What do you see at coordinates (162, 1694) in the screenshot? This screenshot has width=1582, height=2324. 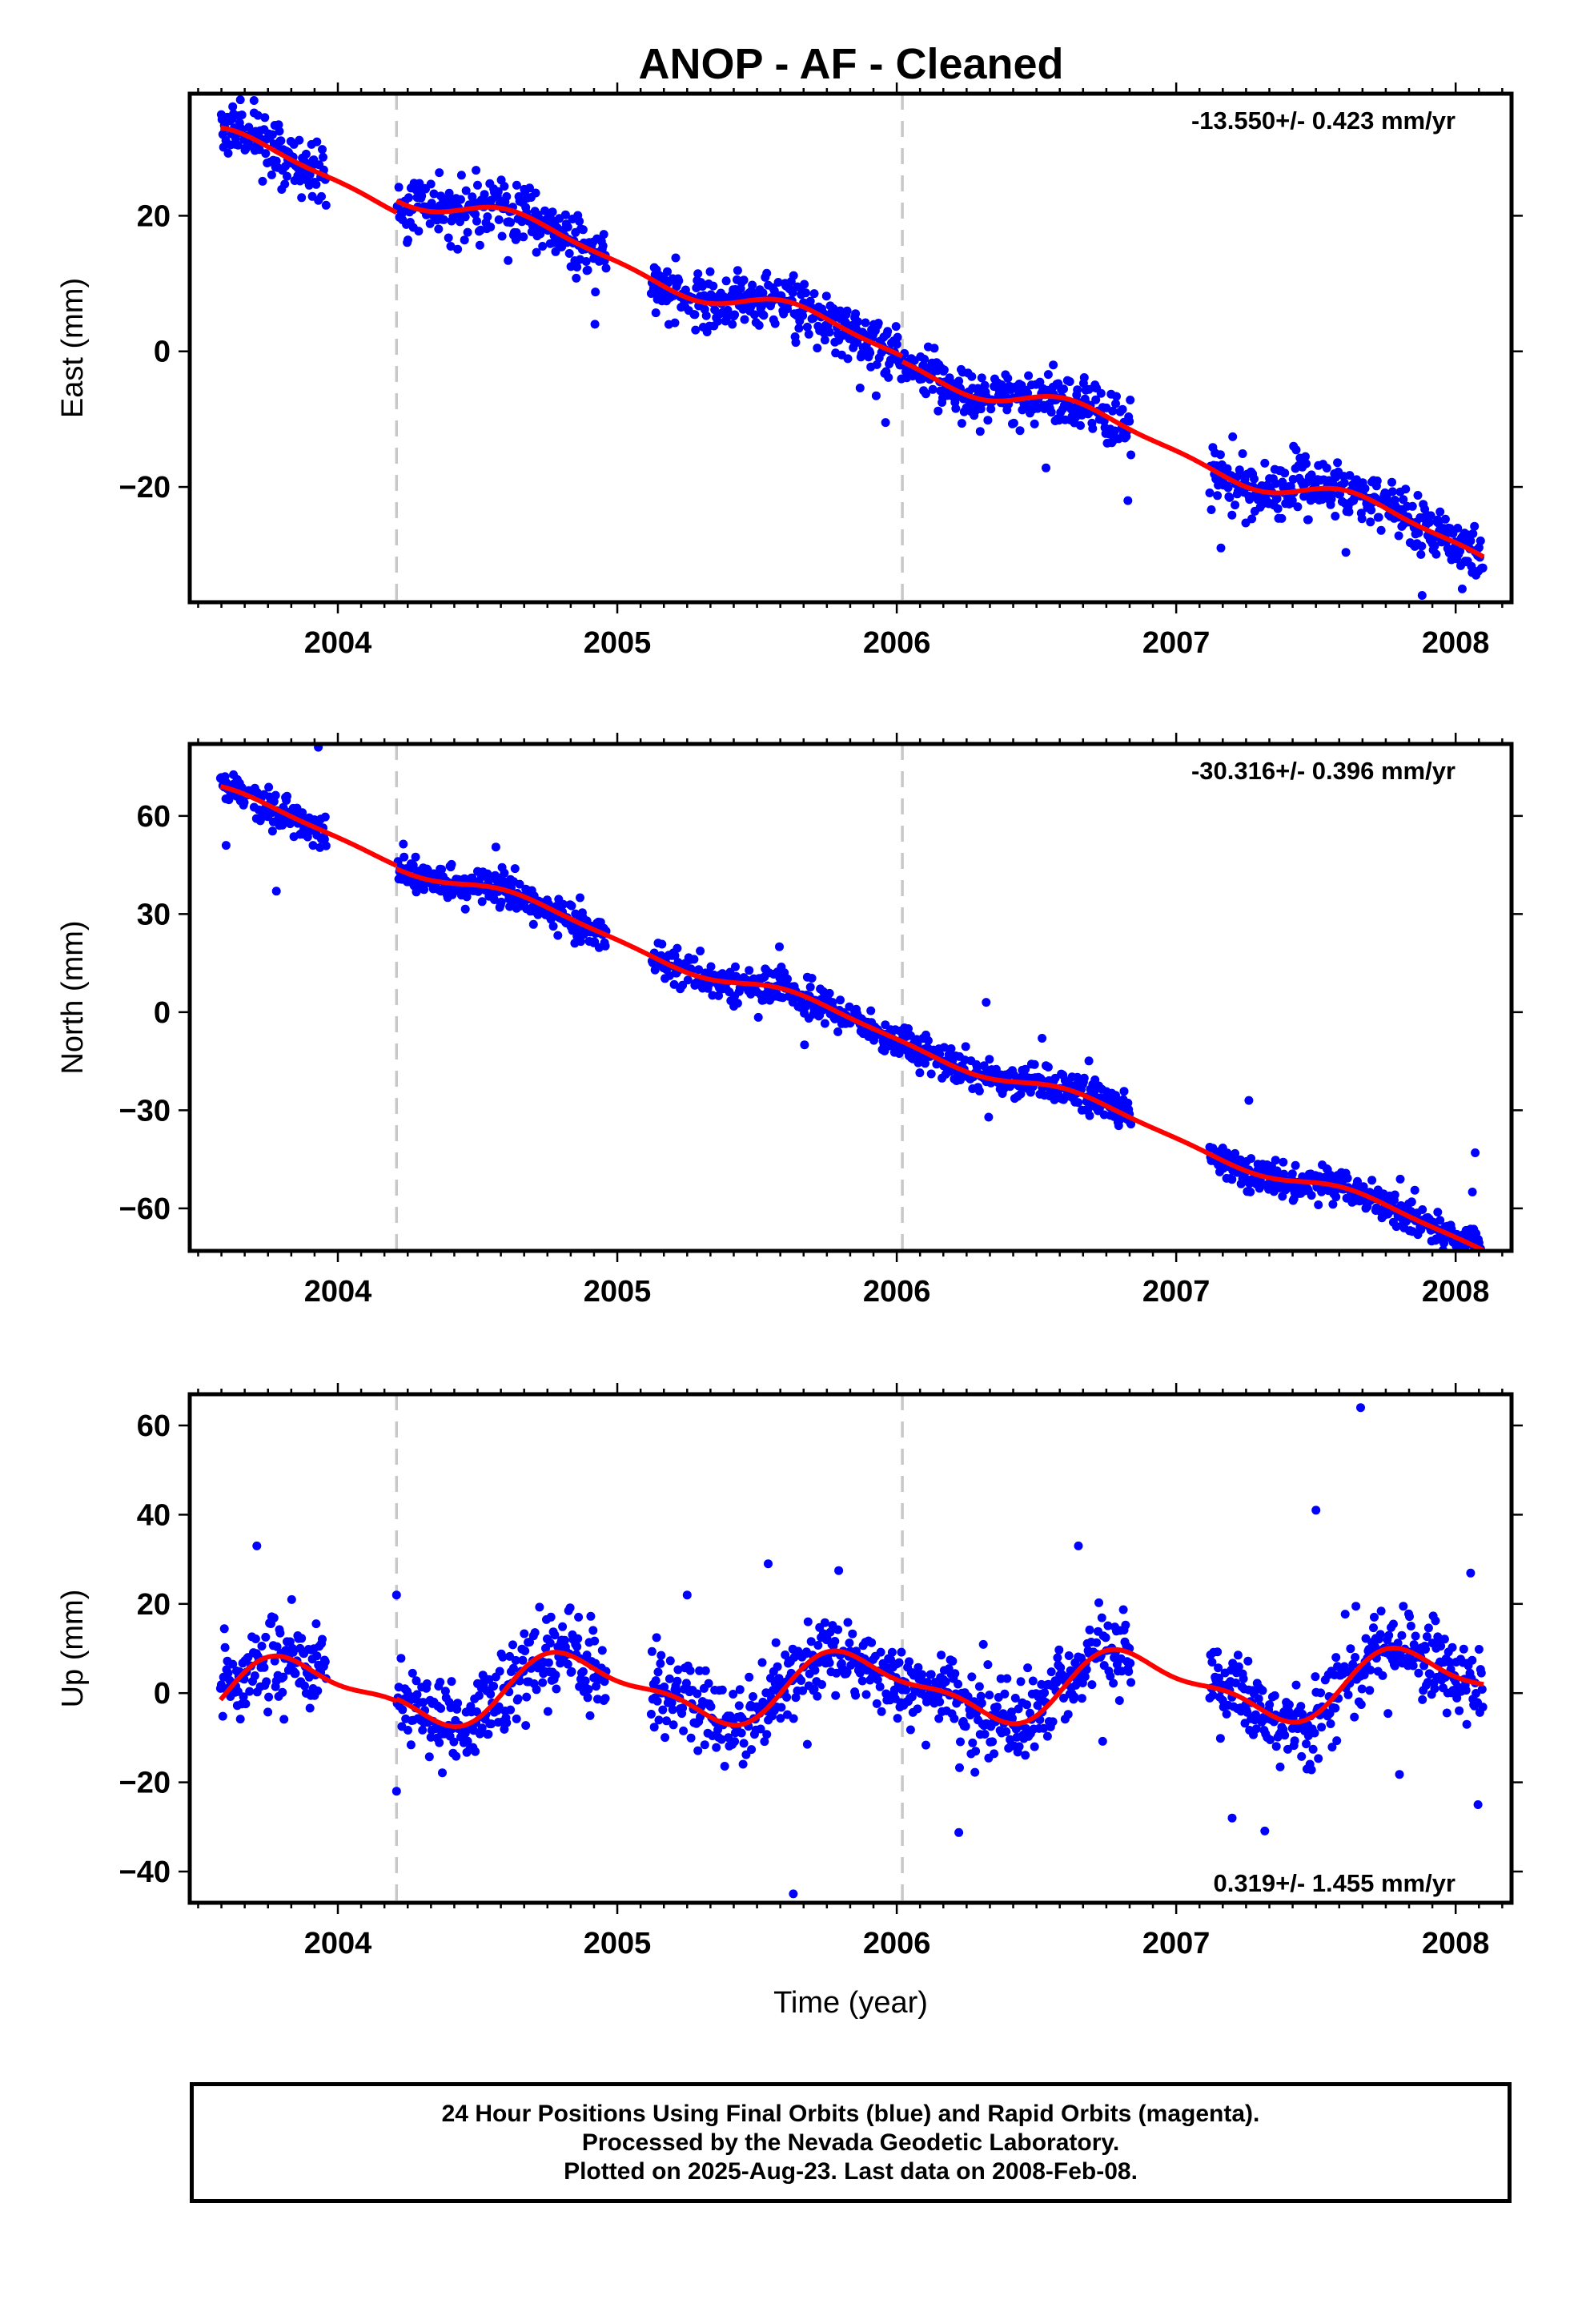 I see `y-tick-label: 0` at bounding box center [162, 1694].